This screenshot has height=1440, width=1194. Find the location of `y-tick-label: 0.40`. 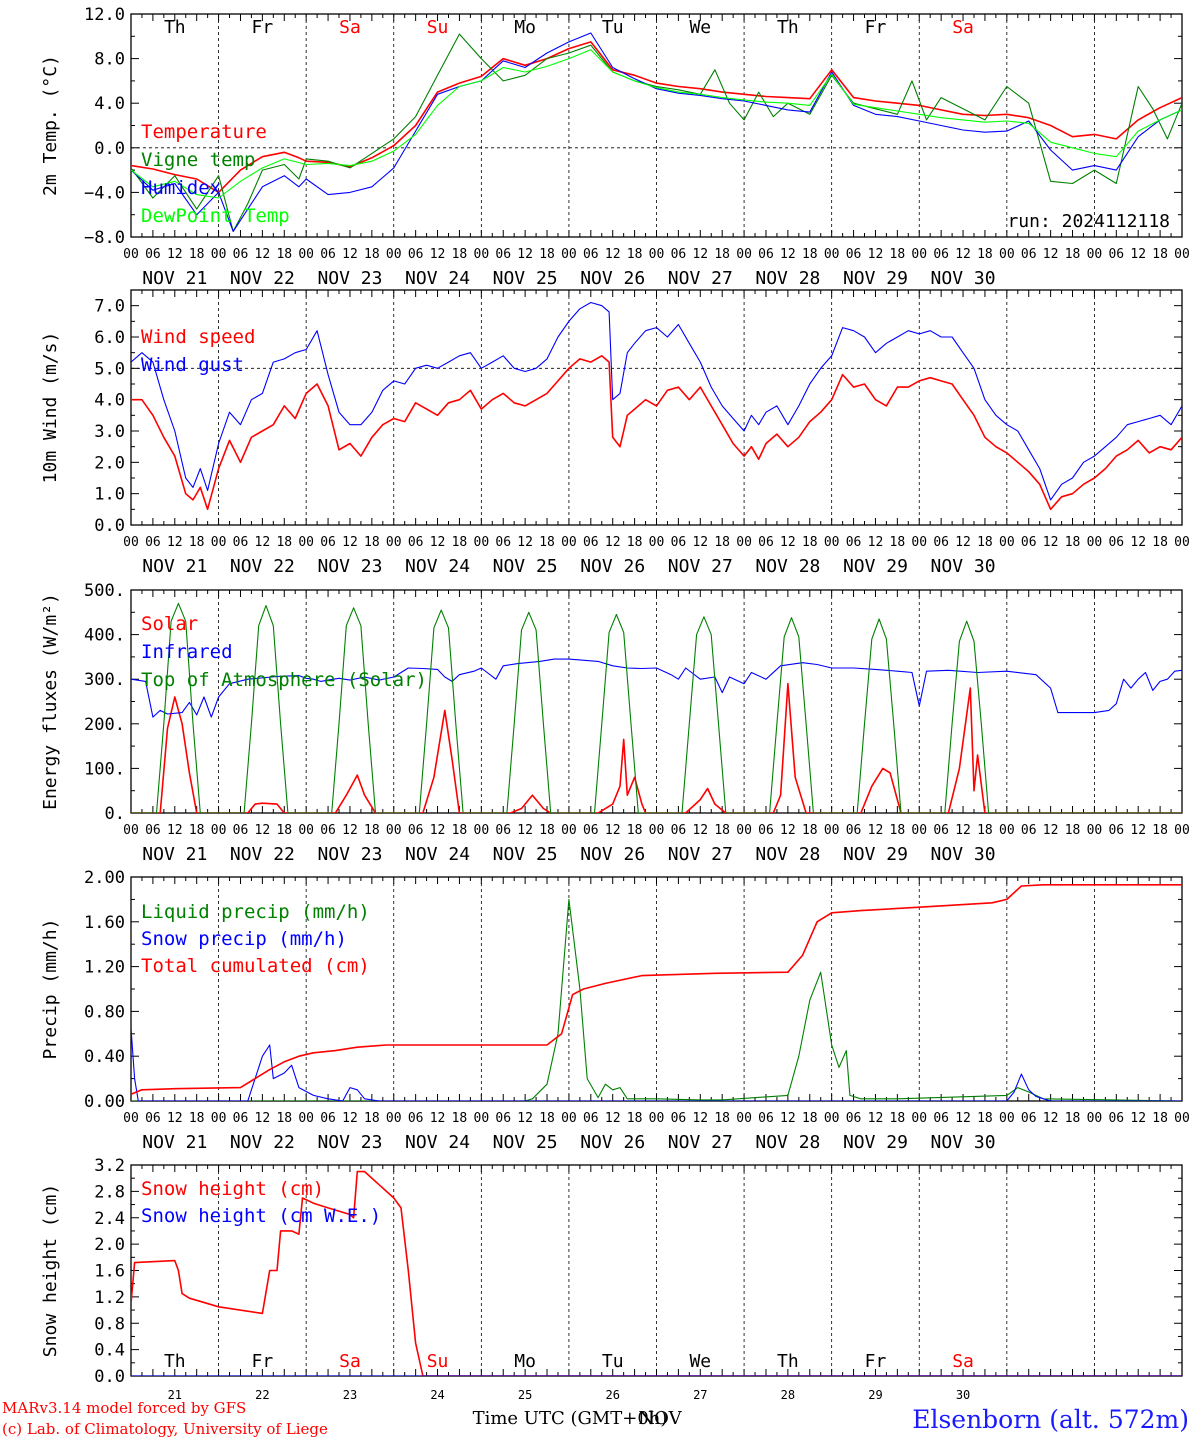

y-tick-label: 0.40 is located at coordinates (104, 1057).